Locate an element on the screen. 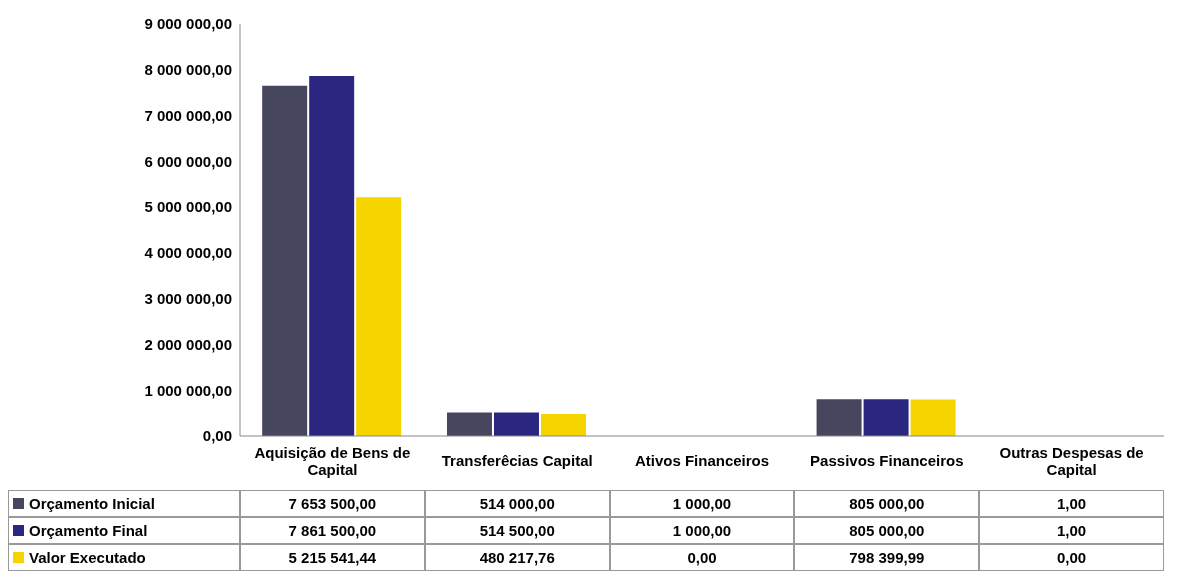 This screenshot has width=1180, height=581. y-tick-label: 7 000 000,00 is located at coordinates (188, 115).